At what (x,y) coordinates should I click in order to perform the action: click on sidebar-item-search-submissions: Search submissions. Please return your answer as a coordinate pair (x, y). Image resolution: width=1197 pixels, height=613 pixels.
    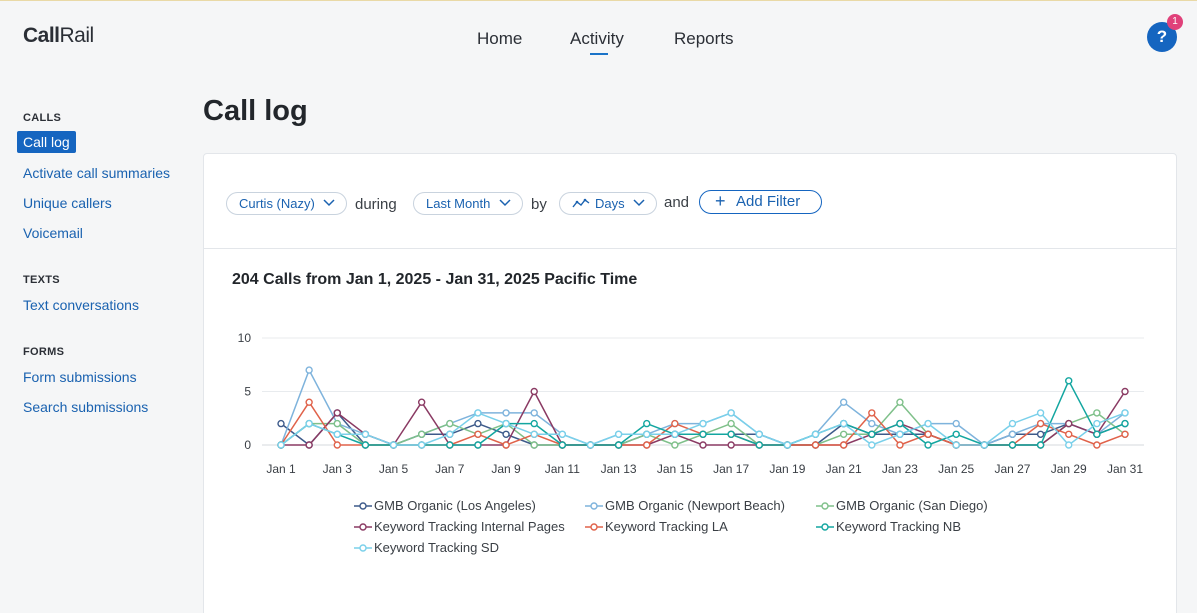
    Looking at the image, I should click on (86, 407).